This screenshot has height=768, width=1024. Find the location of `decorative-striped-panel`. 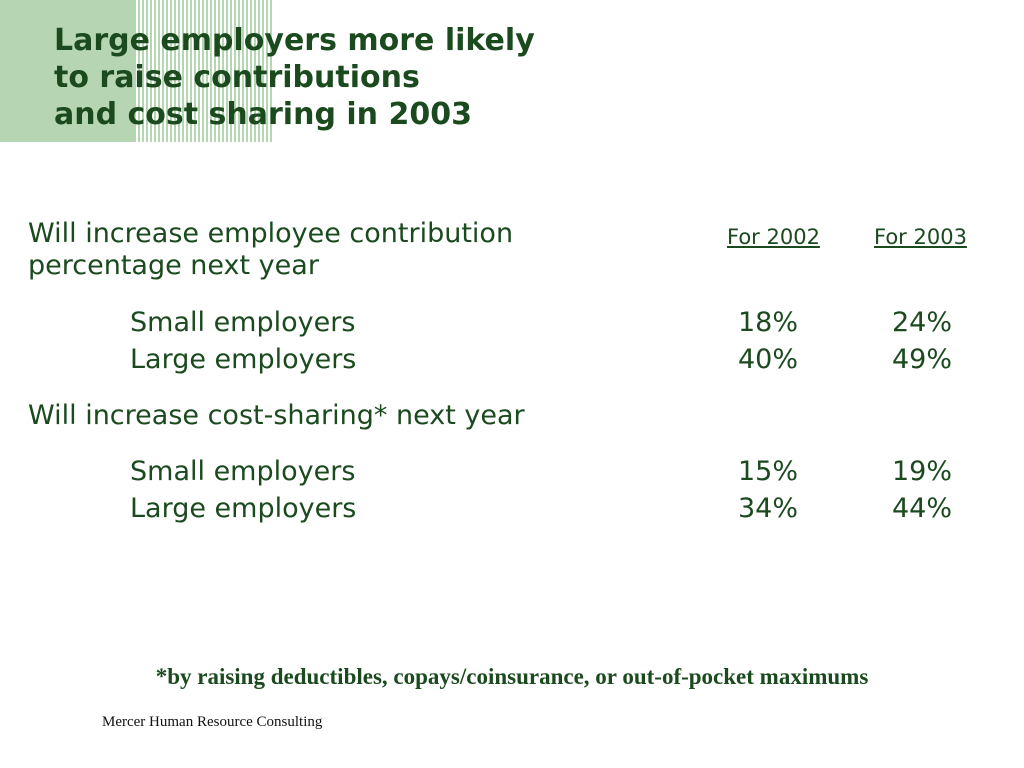

decorative-striped-panel is located at coordinates (203, 71).